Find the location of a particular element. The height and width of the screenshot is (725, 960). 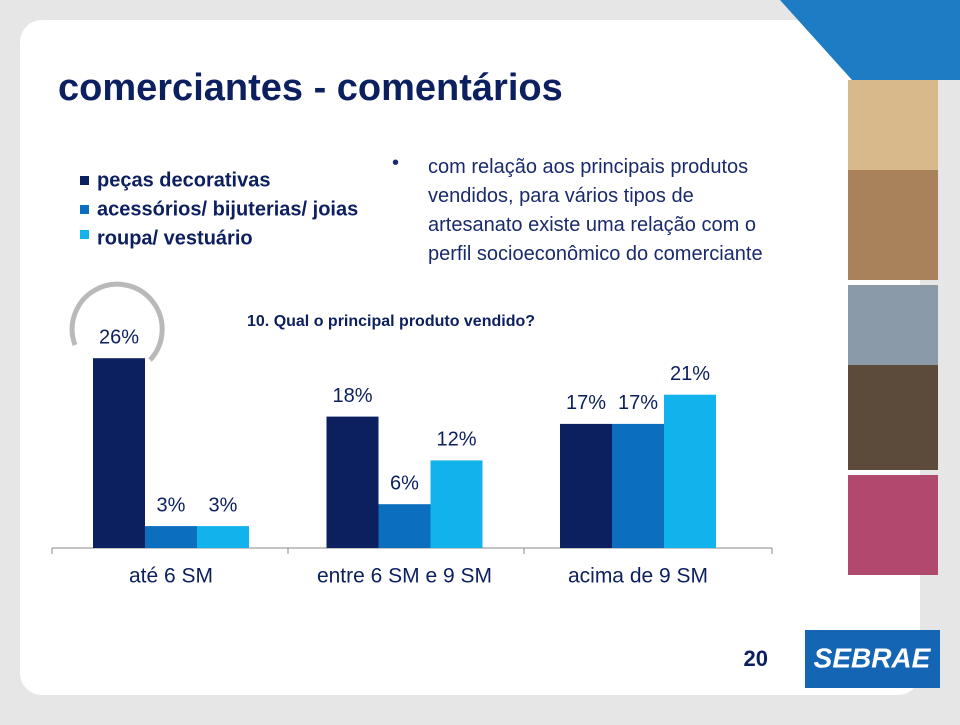

legend-label: roupa/ vestuário is located at coordinates (175, 238).